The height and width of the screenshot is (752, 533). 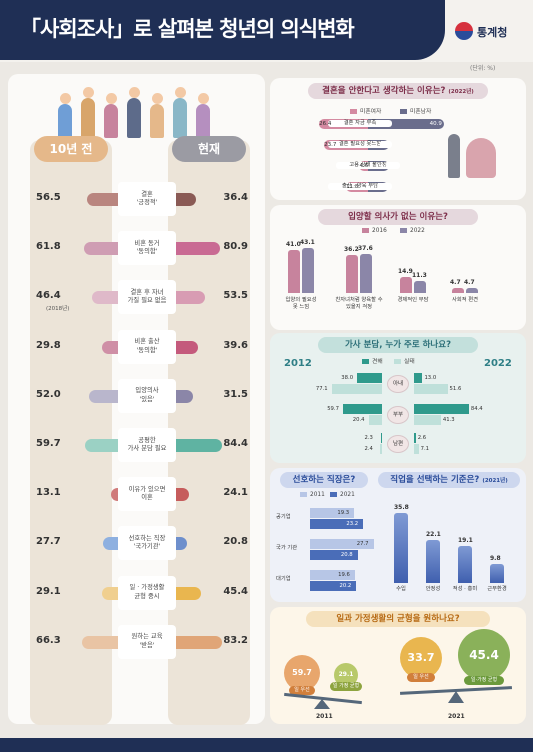 I want to click on value-past: 46.4, so click(x=48, y=296).